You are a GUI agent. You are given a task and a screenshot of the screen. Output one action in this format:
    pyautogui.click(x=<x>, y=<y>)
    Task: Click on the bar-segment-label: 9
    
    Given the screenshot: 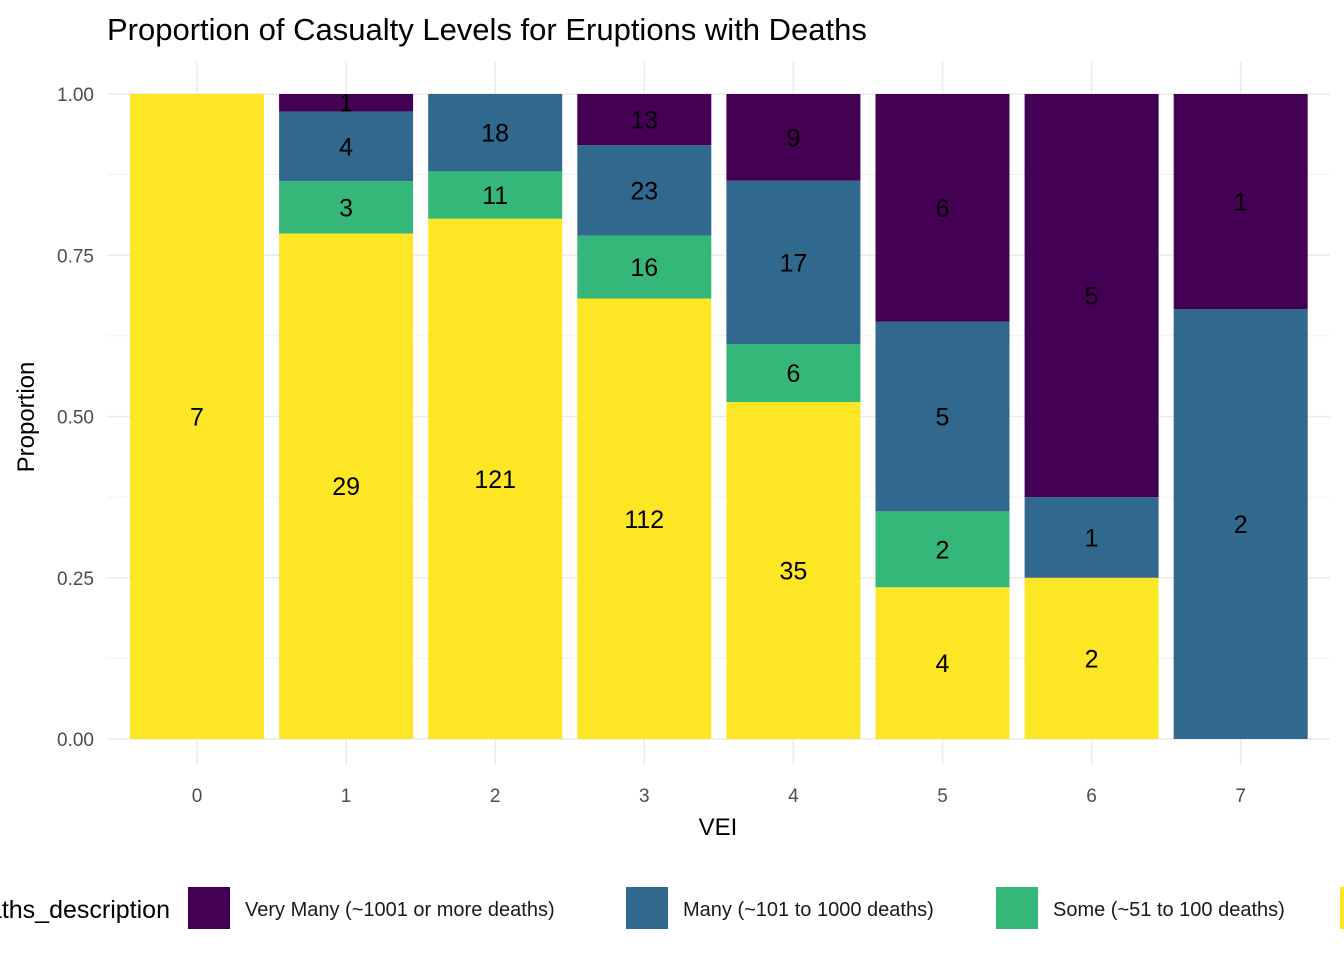 What is the action you would take?
    pyautogui.click(x=793, y=138)
    